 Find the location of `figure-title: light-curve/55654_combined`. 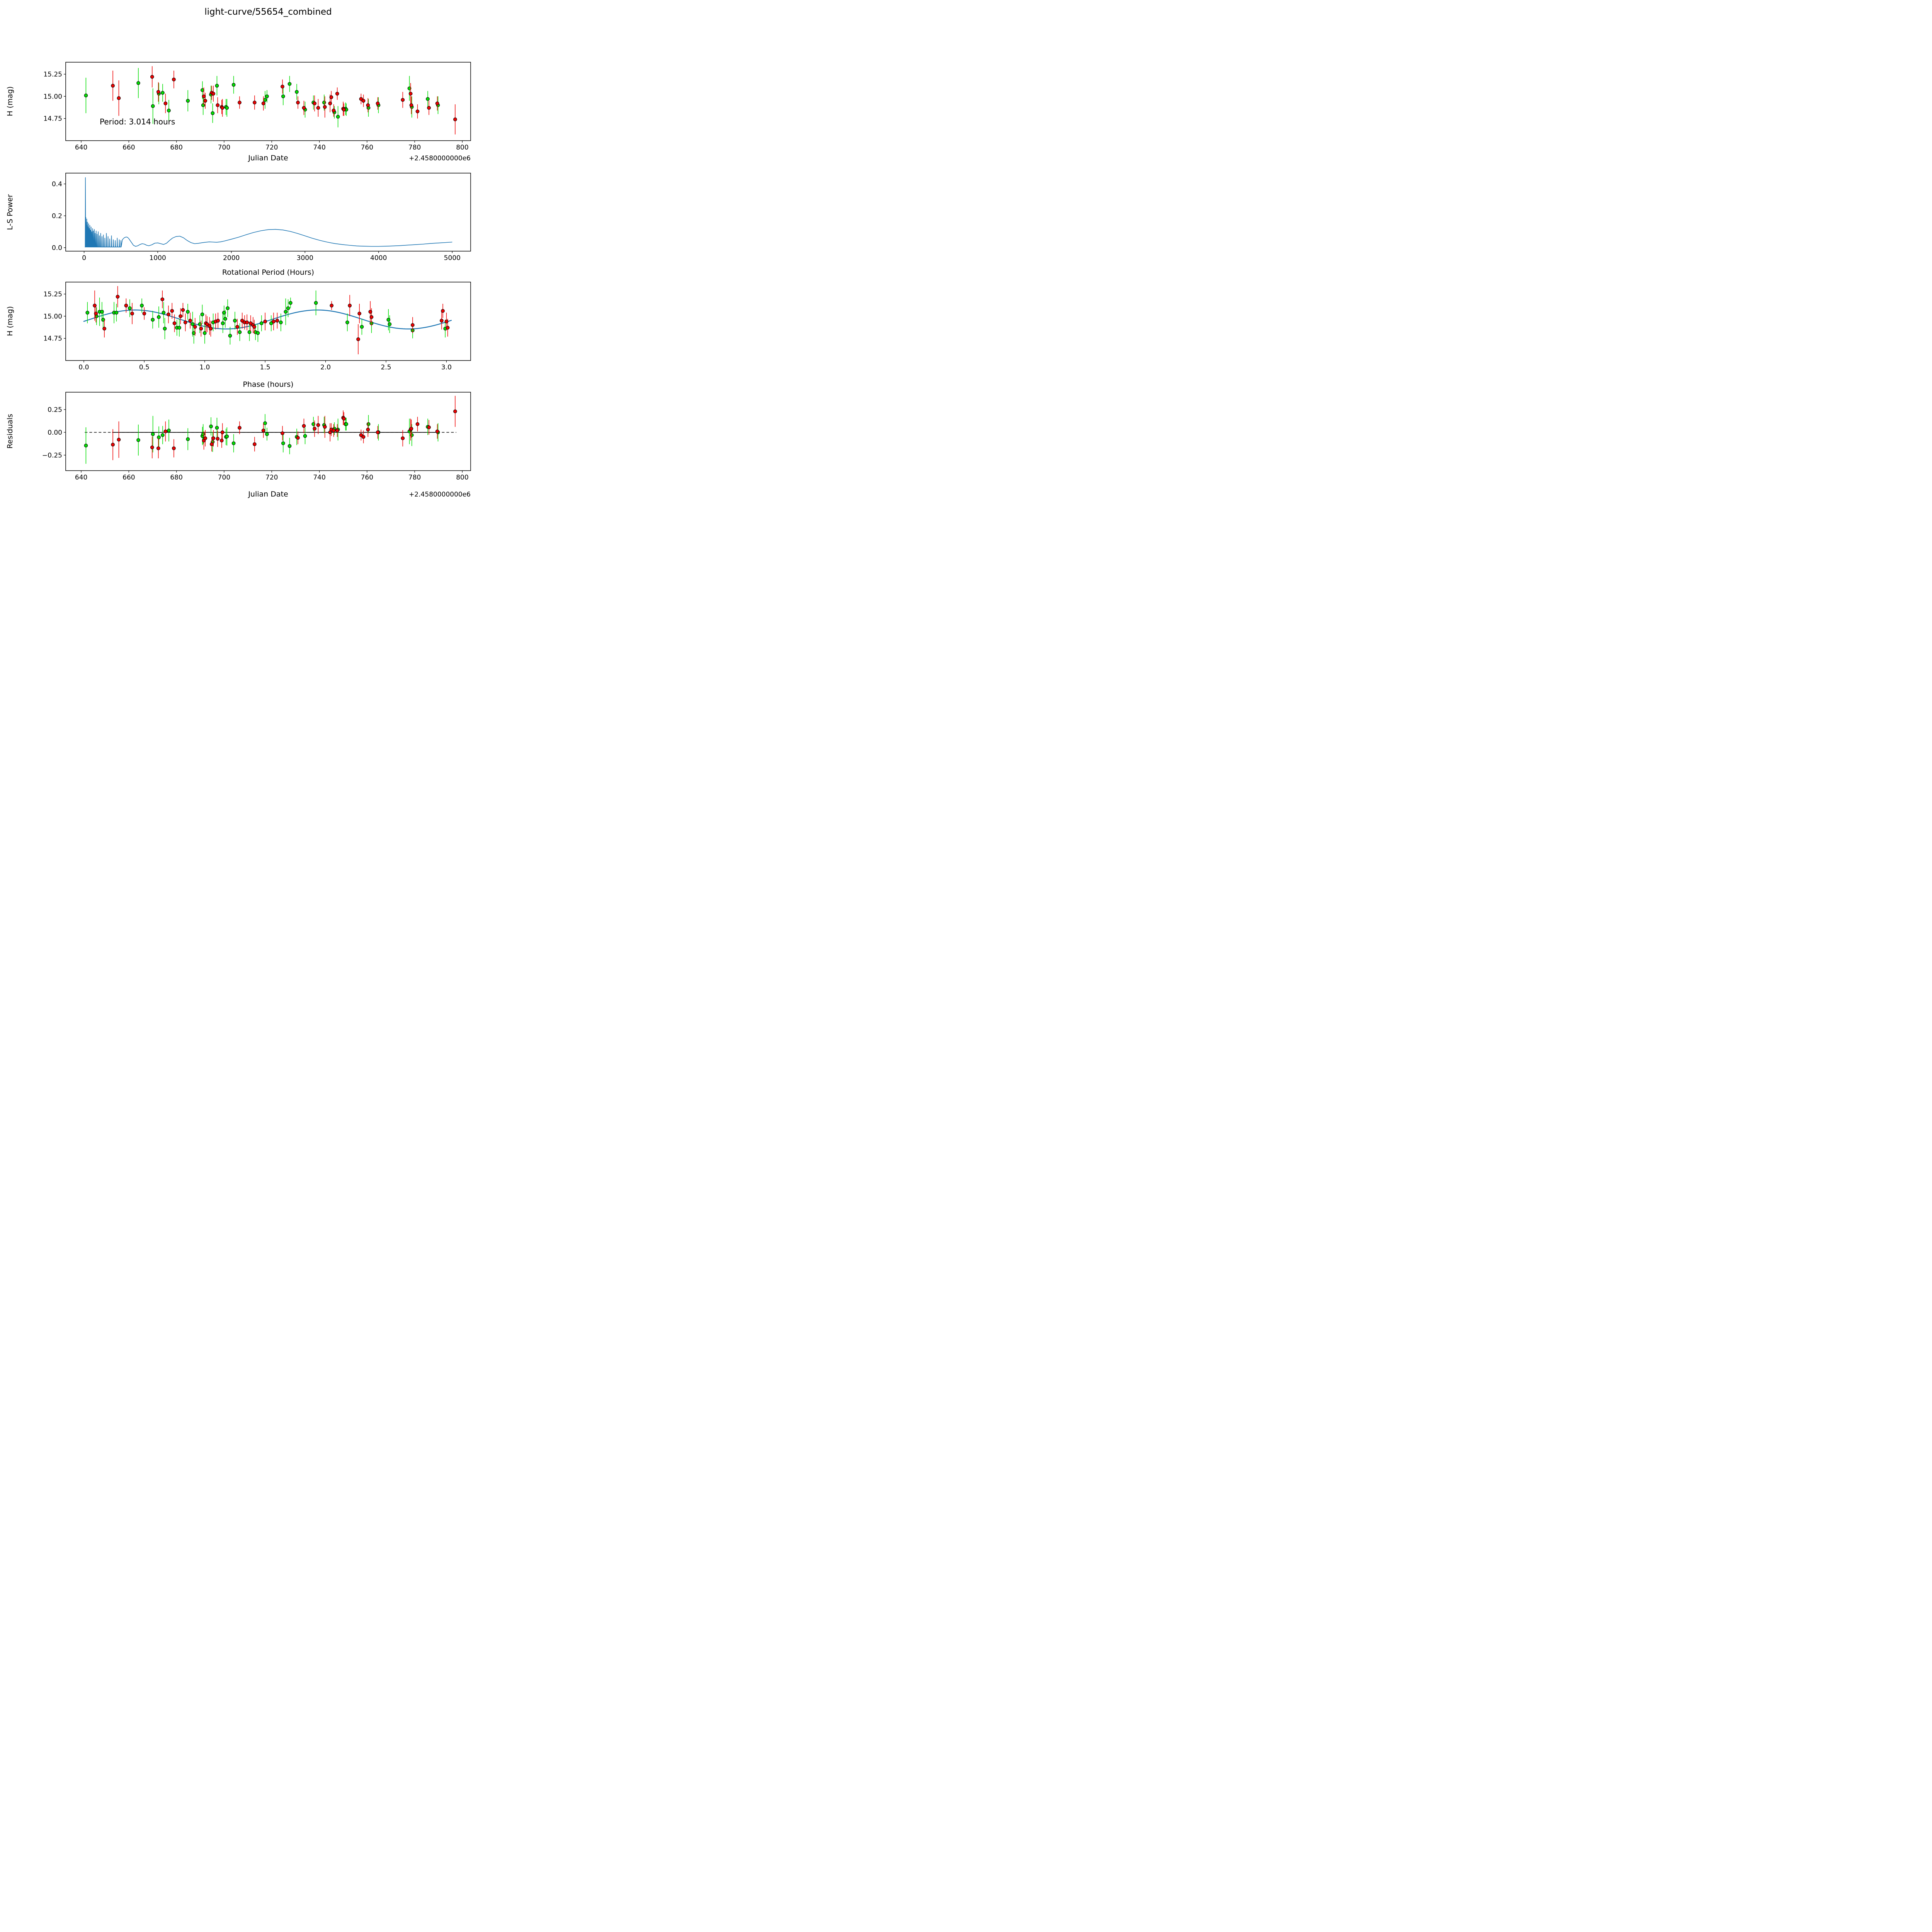

figure-title: light-curve/55654_combined is located at coordinates (268, 12).